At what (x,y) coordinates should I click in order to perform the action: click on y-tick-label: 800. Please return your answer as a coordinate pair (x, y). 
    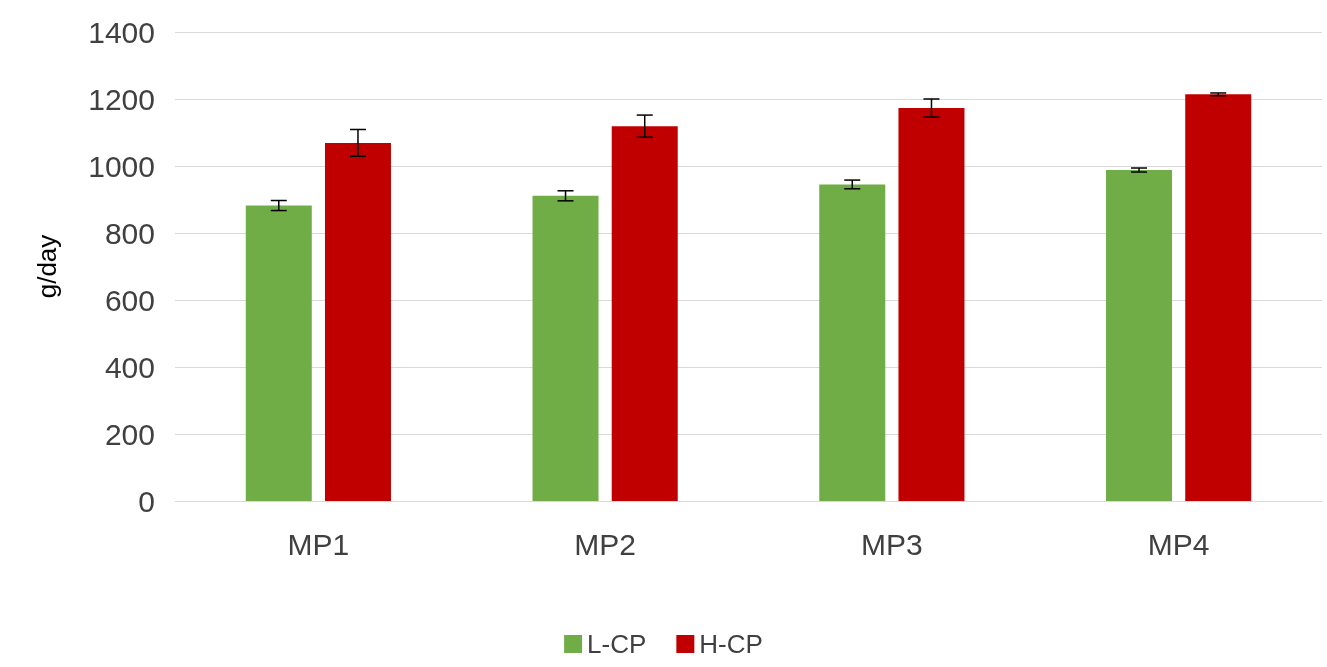
    Looking at the image, I should click on (129, 233).